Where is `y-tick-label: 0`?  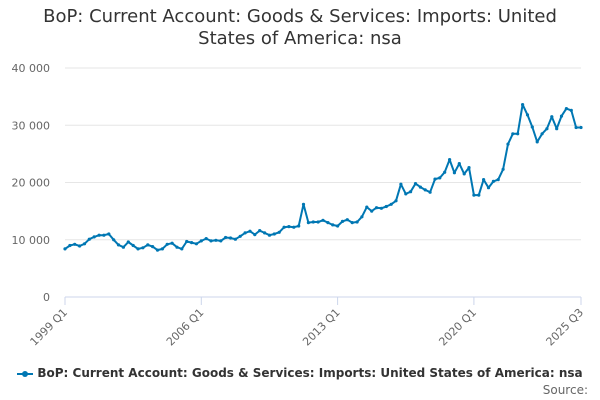
y-tick-label: 0 is located at coordinates (46, 297).